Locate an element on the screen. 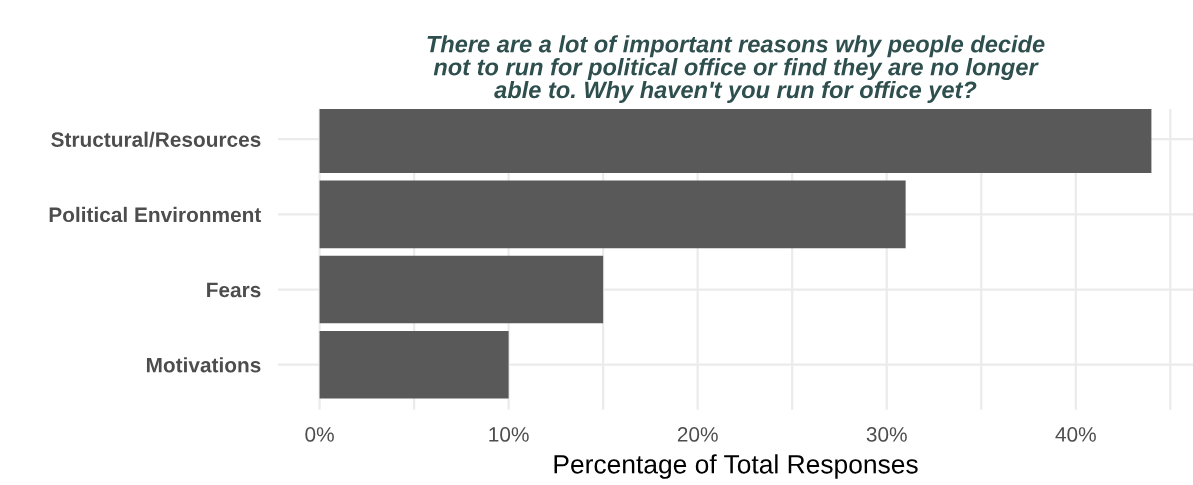 This screenshot has height=485, width=1193. x-tick-label: 40% is located at coordinates (1075, 434).